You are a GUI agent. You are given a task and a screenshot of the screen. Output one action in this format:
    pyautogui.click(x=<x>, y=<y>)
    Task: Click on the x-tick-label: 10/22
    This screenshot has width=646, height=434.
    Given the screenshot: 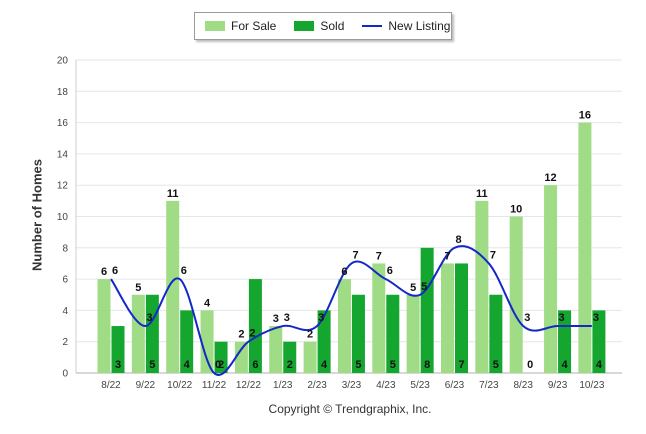 What is the action you would take?
    pyautogui.click(x=179, y=385)
    